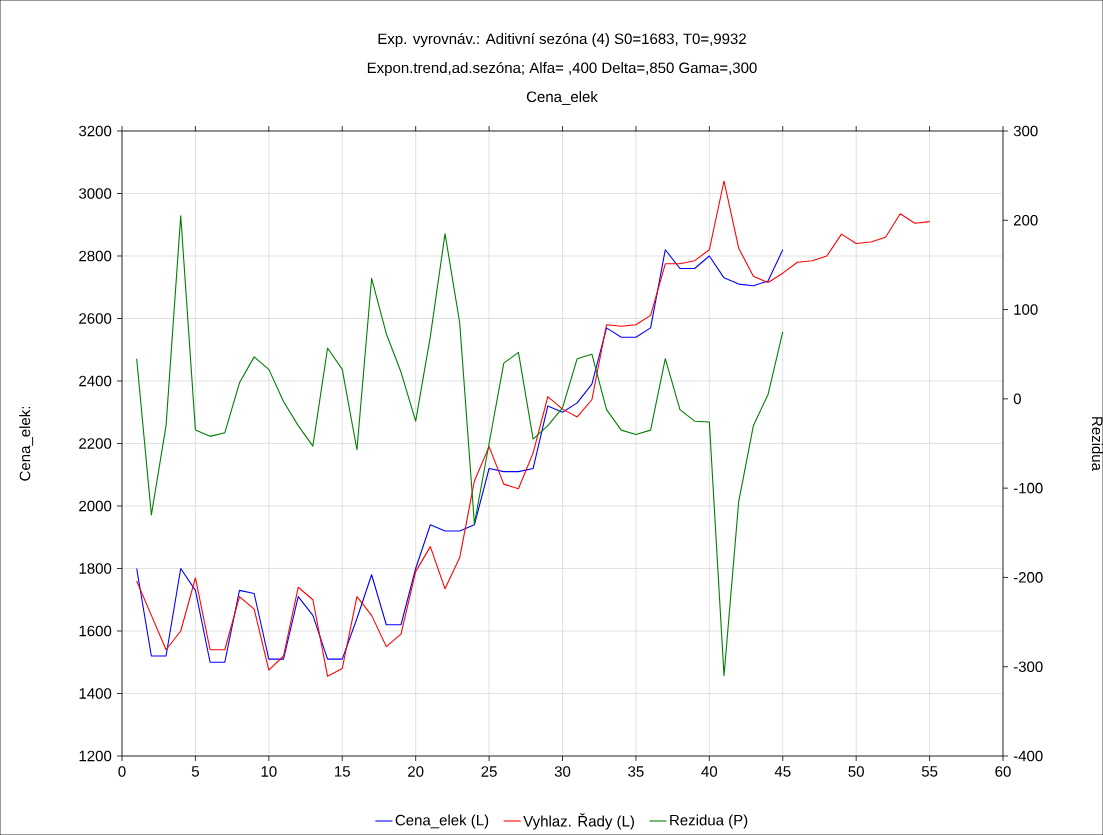 This screenshot has height=835, width=1103. Describe the element at coordinates (1025, 131) in the screenshot. I see `y2-tick-label: 300` at that location.